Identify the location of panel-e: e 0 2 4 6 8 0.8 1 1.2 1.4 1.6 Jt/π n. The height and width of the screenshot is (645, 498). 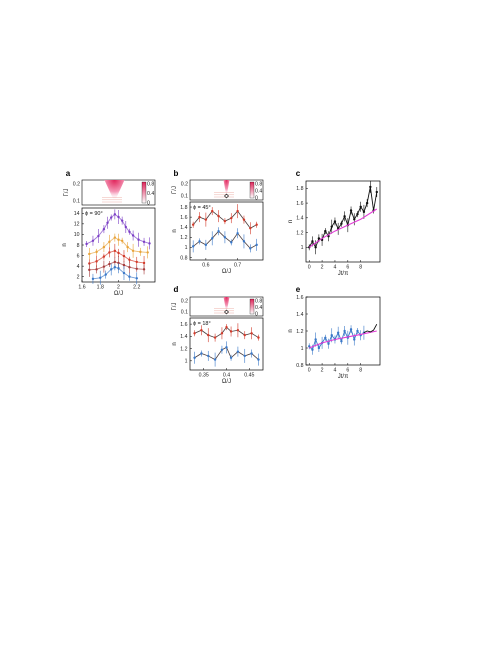
(334, 332).